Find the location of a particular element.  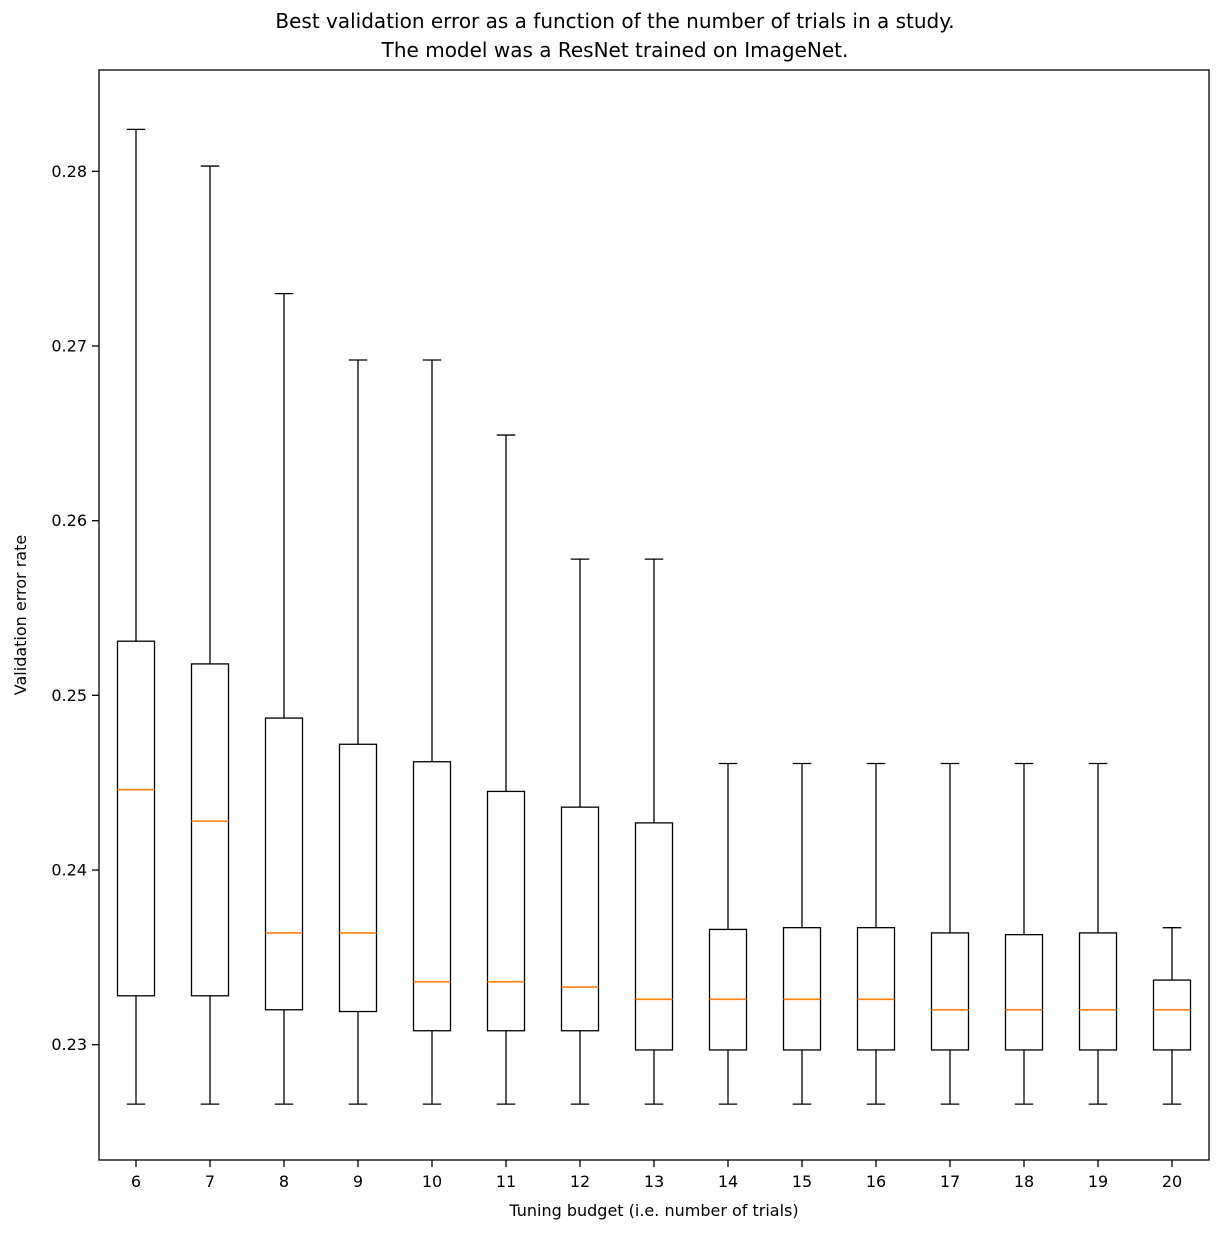

x-tick-label: 16 is located at coordinates (876, 1181).